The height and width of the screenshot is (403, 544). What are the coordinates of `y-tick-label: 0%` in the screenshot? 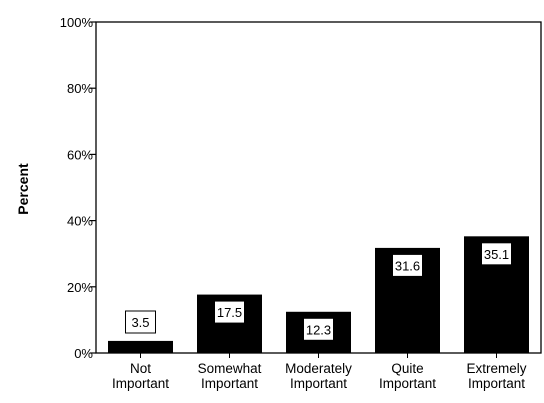 It's located at (83, 353).